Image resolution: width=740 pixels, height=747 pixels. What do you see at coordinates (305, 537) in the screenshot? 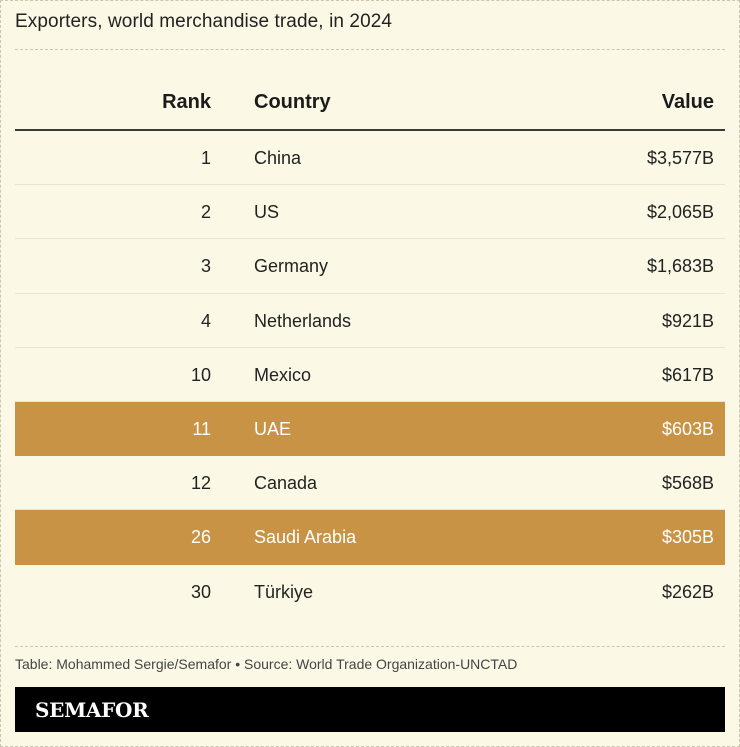
I see `cell-country: Saudi Arabia` at bounding box center [305, 537].